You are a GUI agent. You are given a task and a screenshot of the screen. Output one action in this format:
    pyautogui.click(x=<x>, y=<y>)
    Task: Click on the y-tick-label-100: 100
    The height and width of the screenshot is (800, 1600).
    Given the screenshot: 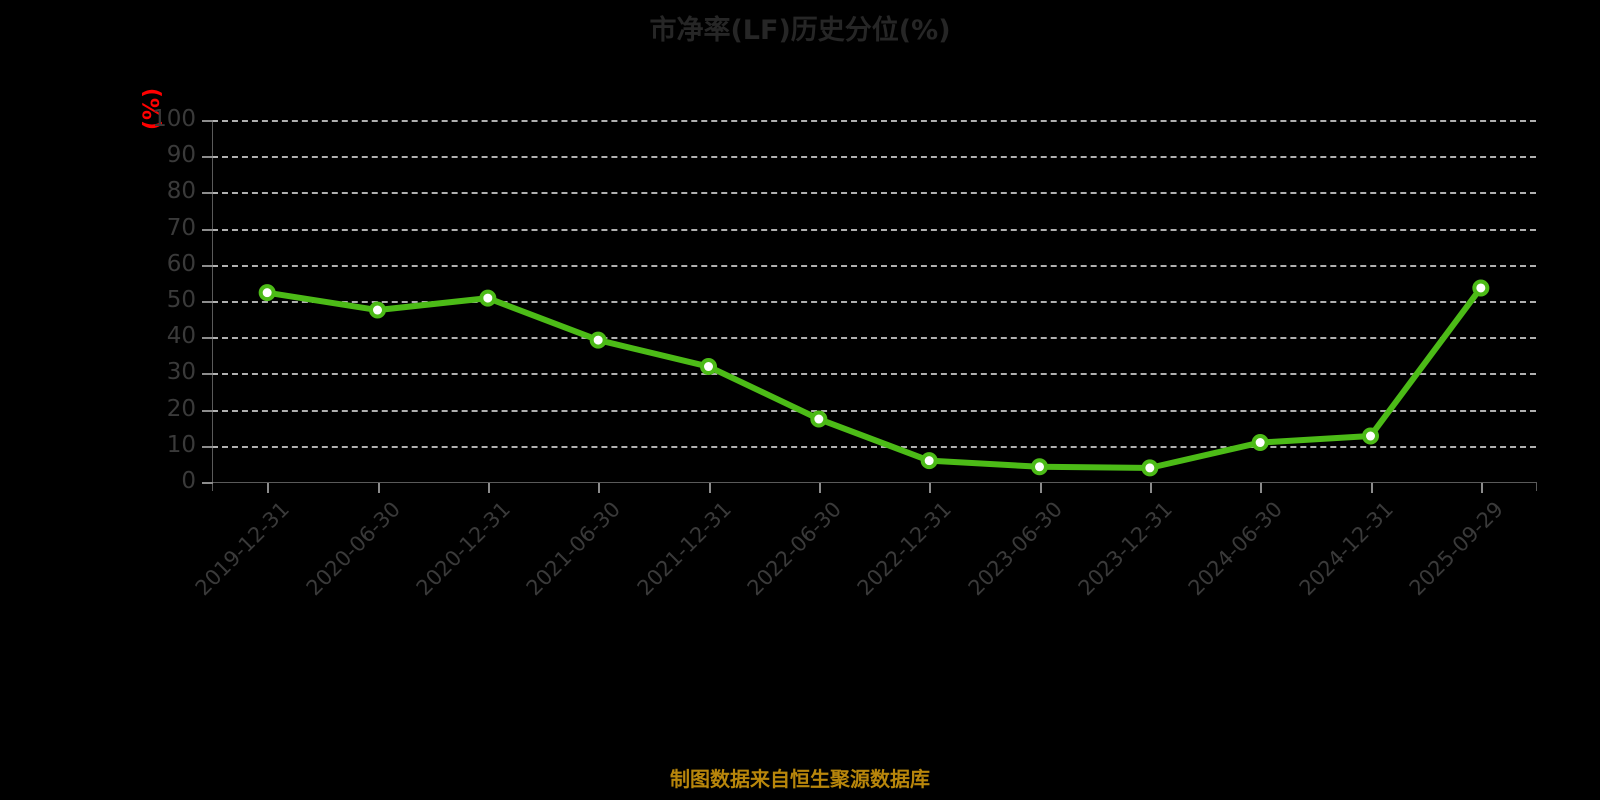 What is the action you would take?
    pyautogui.click(x=174, y=119)
    